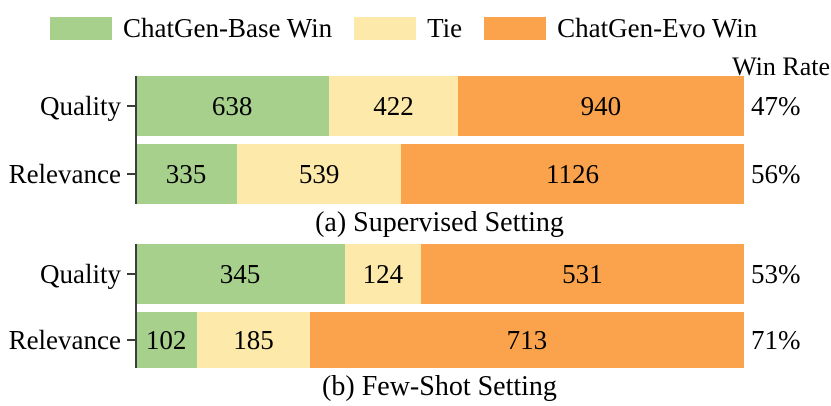  I want to click on win-rate-header: Win Rate, so click(781, 66).